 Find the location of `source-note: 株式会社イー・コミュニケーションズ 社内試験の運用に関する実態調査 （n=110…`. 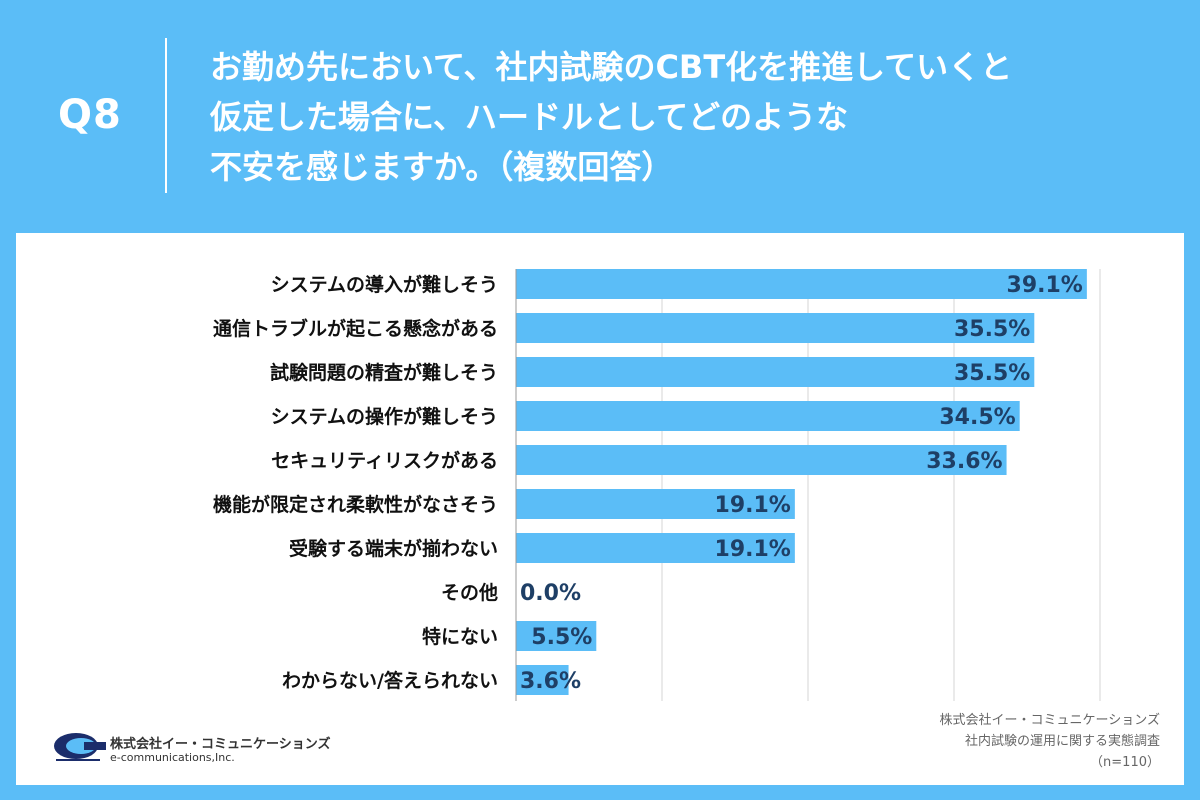

source-note: 株式会社イー・コミュニケーションズ 社内試験の運用に関する実態調査 （n=110… is located at coordinates (1050, 741).